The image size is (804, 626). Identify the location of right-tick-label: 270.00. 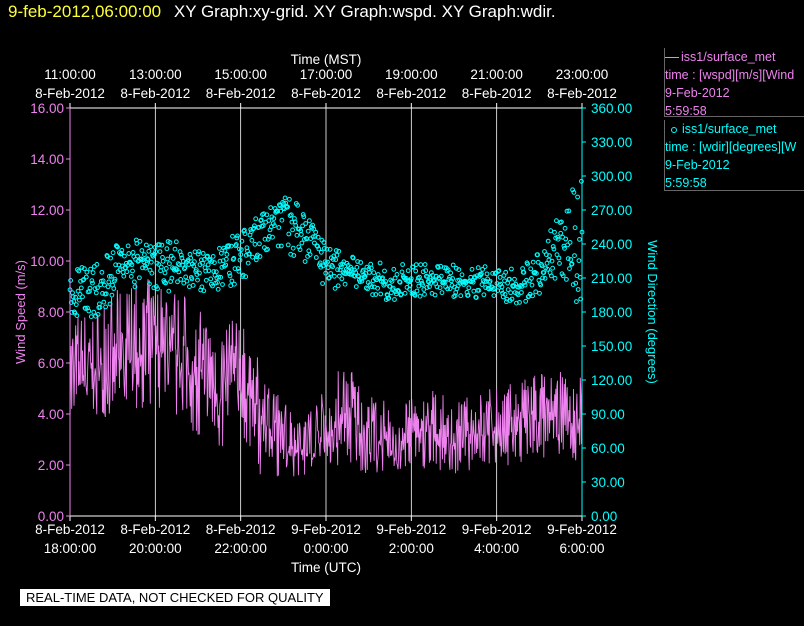
(611, 210).